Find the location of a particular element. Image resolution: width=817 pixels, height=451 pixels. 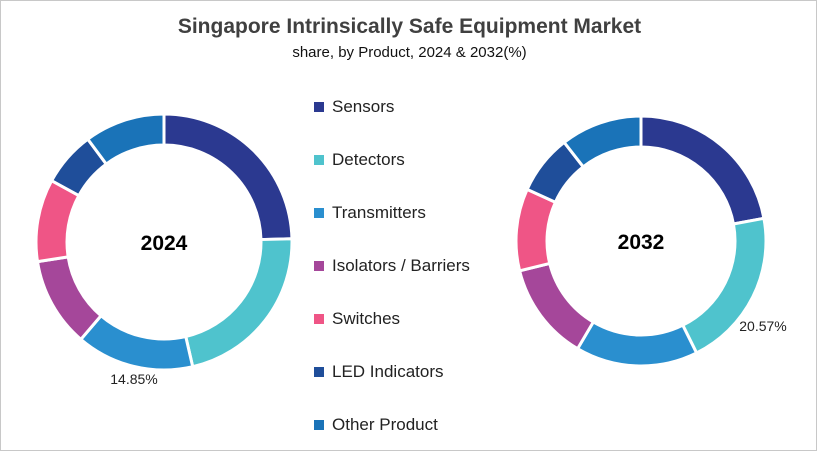

slice-2032-isolators-barriers is located at coordinates (556, 306).